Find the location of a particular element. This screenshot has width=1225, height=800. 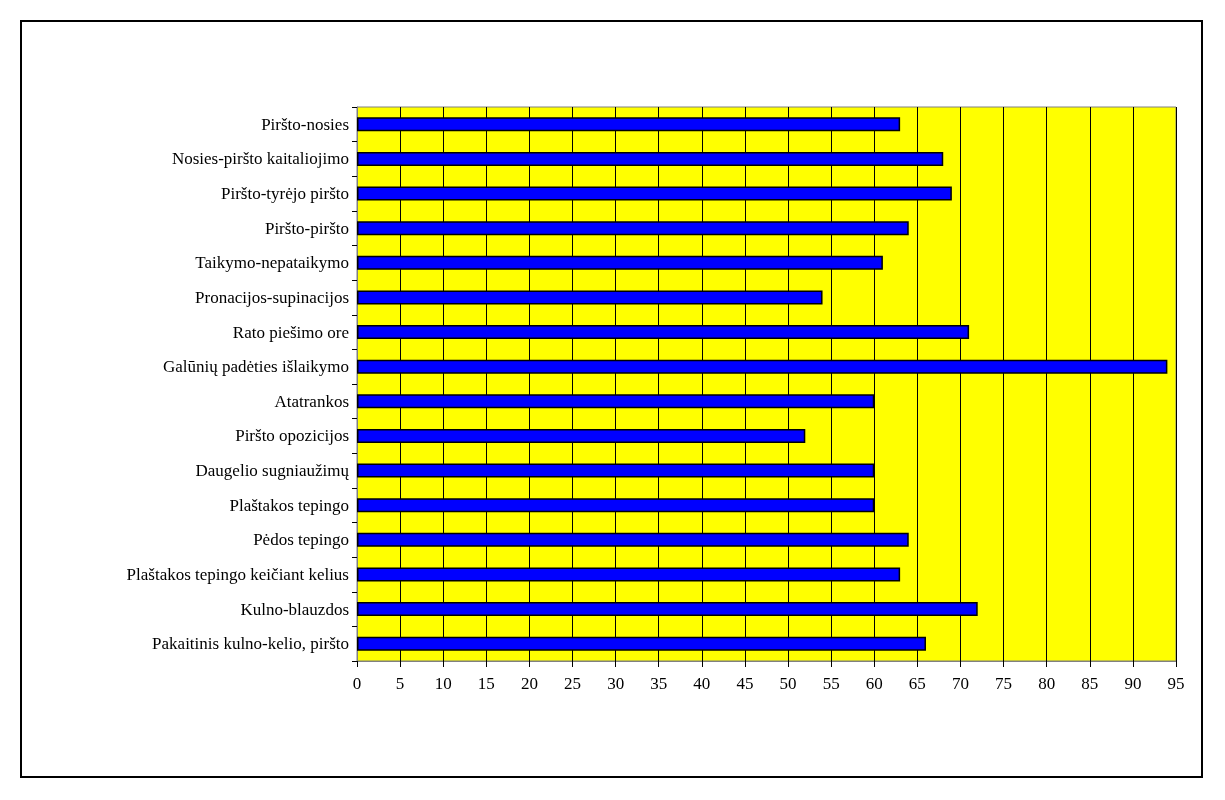

y-tick-label: Rato piešimo ore is located at coordinates (290, 332).